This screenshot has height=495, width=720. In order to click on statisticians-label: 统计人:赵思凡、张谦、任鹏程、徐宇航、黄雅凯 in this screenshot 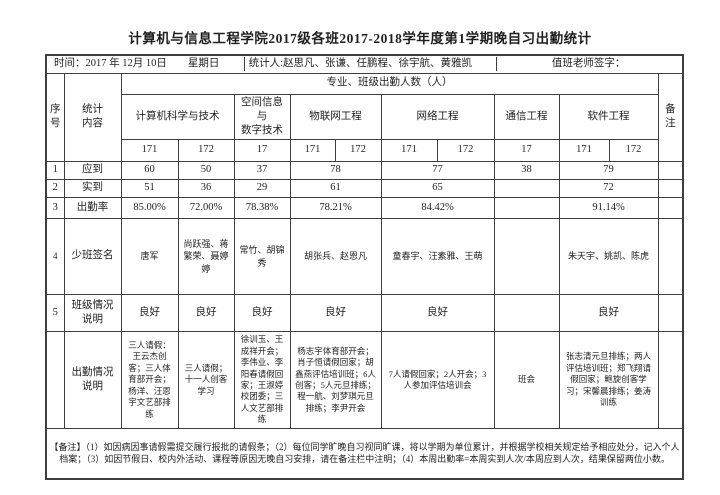, I will do `click(371, 64)`.